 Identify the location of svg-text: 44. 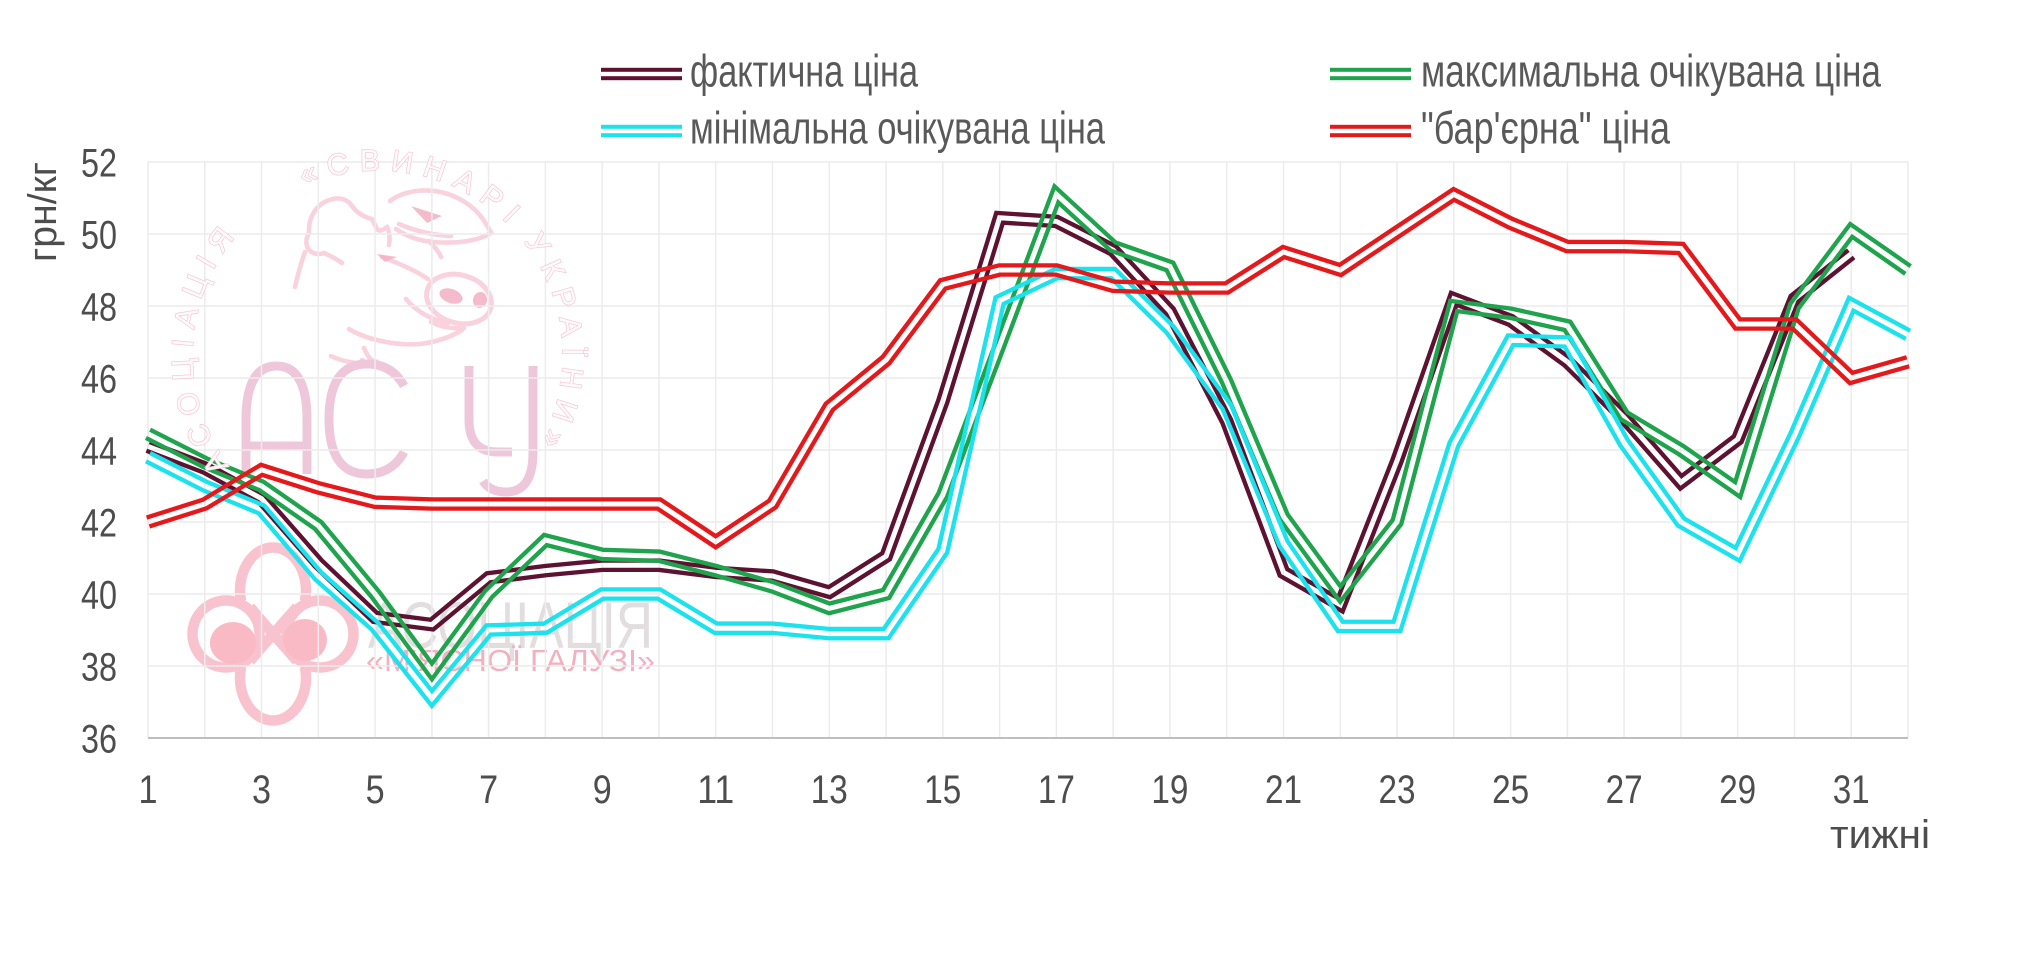
(99, 452).